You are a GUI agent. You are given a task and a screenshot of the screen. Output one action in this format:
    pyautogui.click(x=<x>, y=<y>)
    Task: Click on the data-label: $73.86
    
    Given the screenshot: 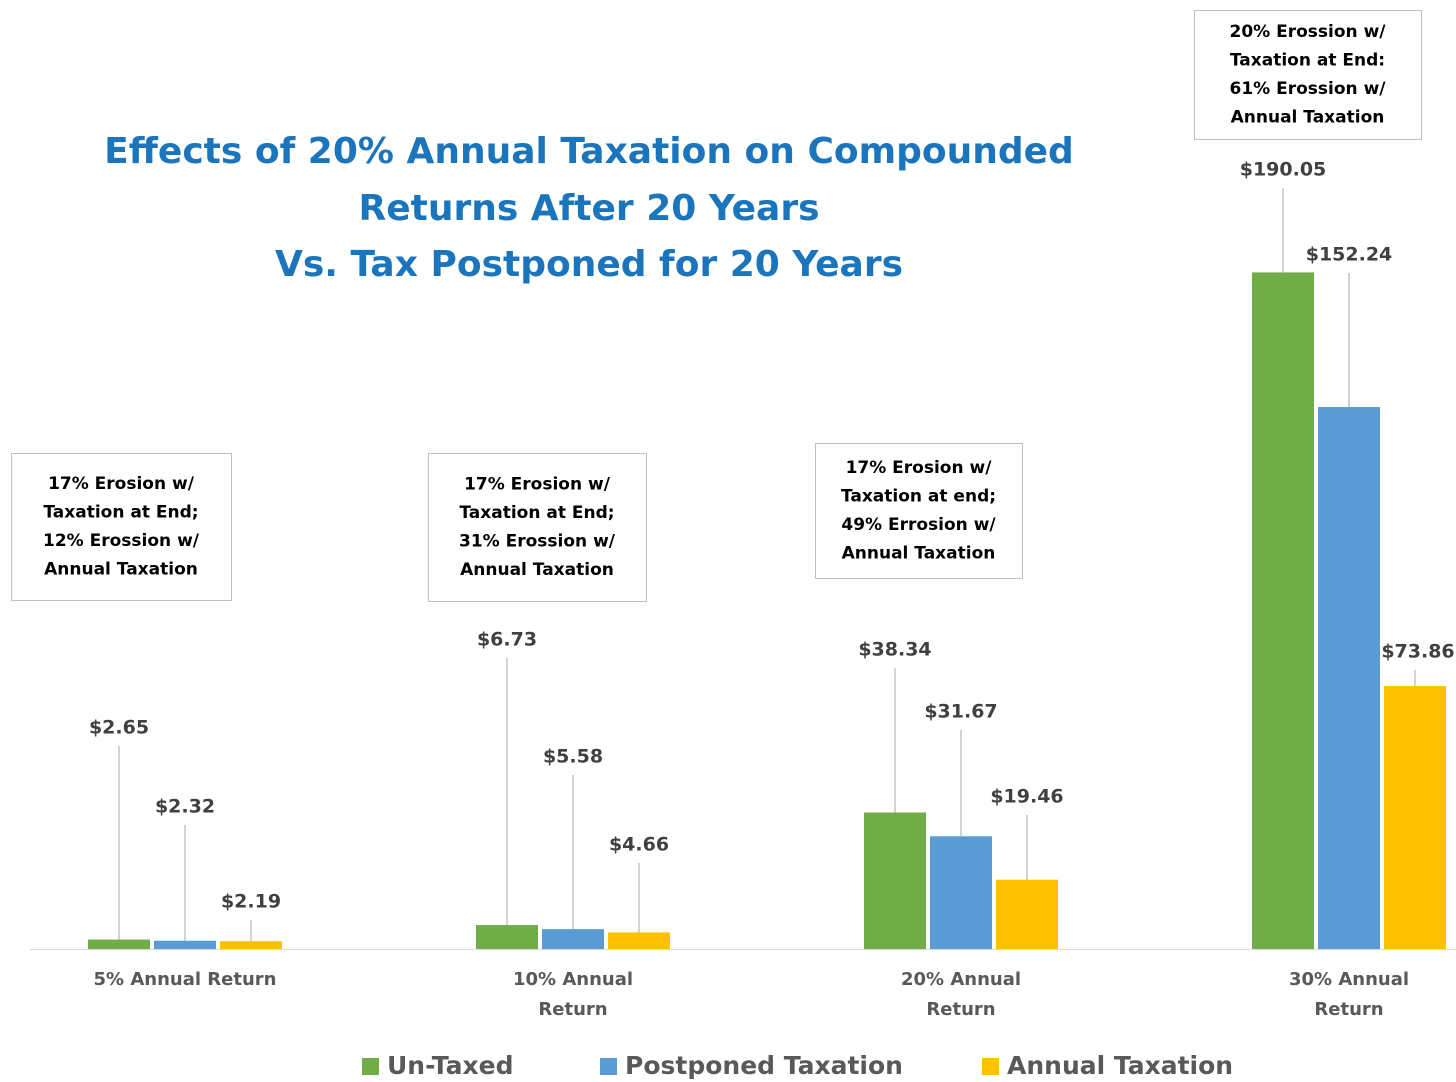 What is the action you would take?
    pyautogui.click(x=1417, y=652)
    